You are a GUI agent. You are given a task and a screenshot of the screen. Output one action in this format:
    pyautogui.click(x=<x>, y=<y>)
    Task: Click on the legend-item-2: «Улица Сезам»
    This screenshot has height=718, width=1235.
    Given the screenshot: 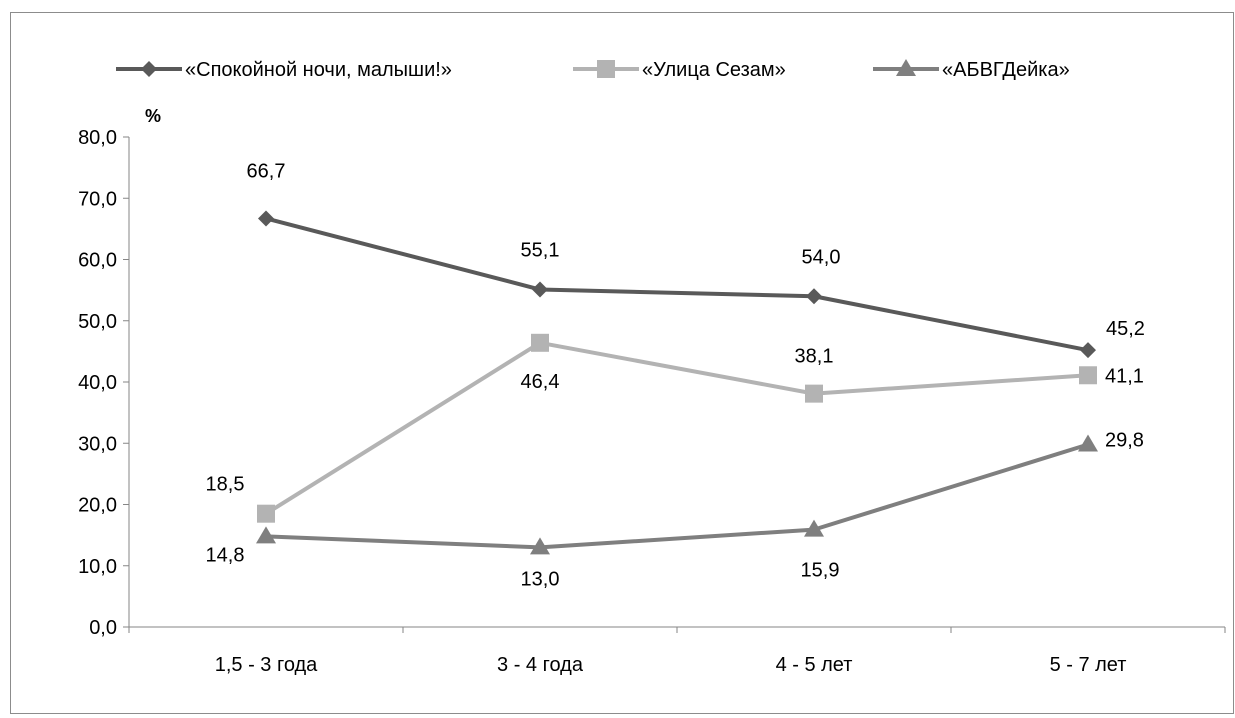 What is the action you would take?
    pyautogui.click(x=679, y=70)
    